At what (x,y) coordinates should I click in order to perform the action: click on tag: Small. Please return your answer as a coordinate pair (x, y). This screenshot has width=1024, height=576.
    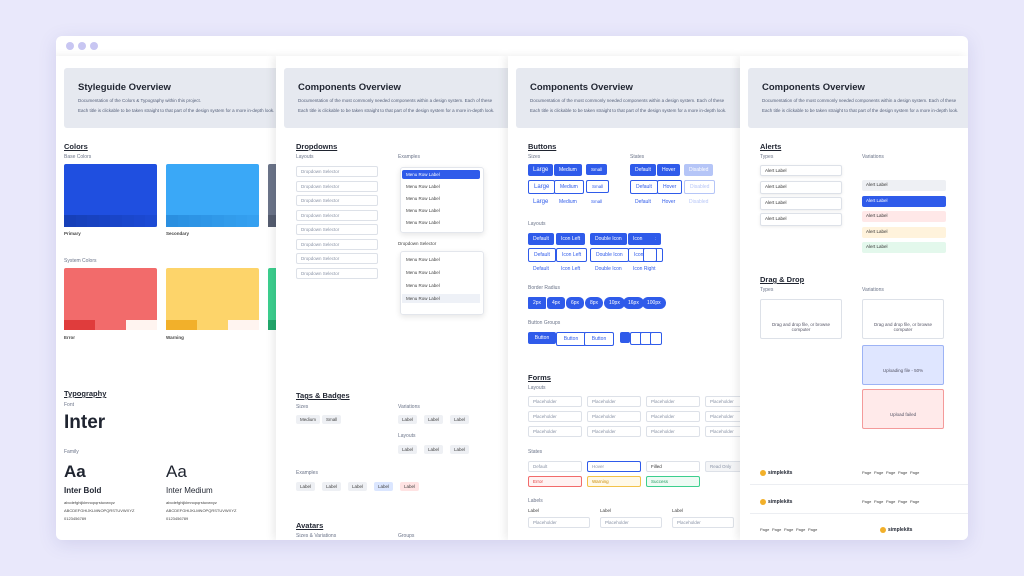
    Looking at the image, I should click on (332, 419).